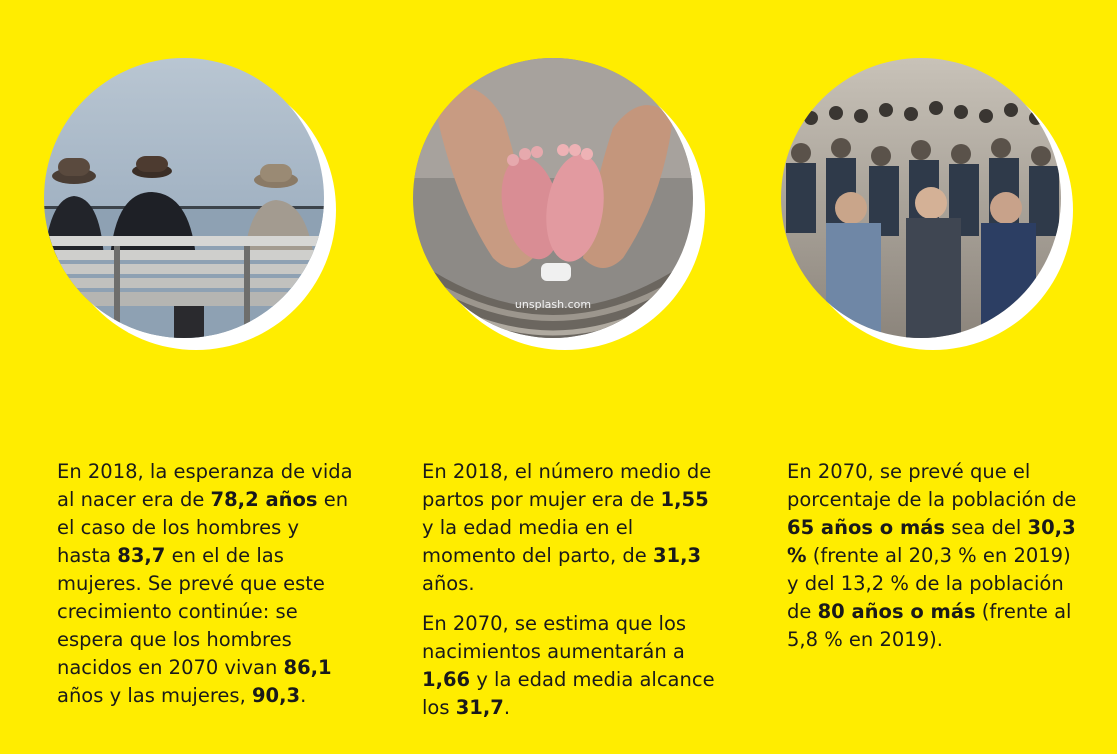 The width and height of the screenshot is (1117, 754). I want to click on highlight-value: 86,1, so click(307, 667).